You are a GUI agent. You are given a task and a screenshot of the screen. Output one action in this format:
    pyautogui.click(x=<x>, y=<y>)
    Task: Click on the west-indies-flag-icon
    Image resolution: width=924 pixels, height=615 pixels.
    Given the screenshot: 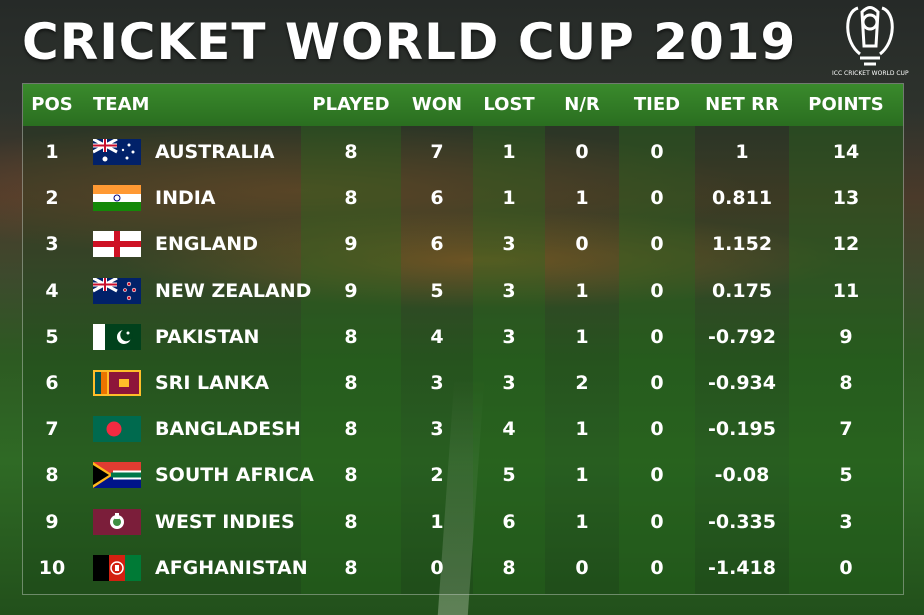 What is the action you would take?
    pyautogui.click(x=117, y=521)
    